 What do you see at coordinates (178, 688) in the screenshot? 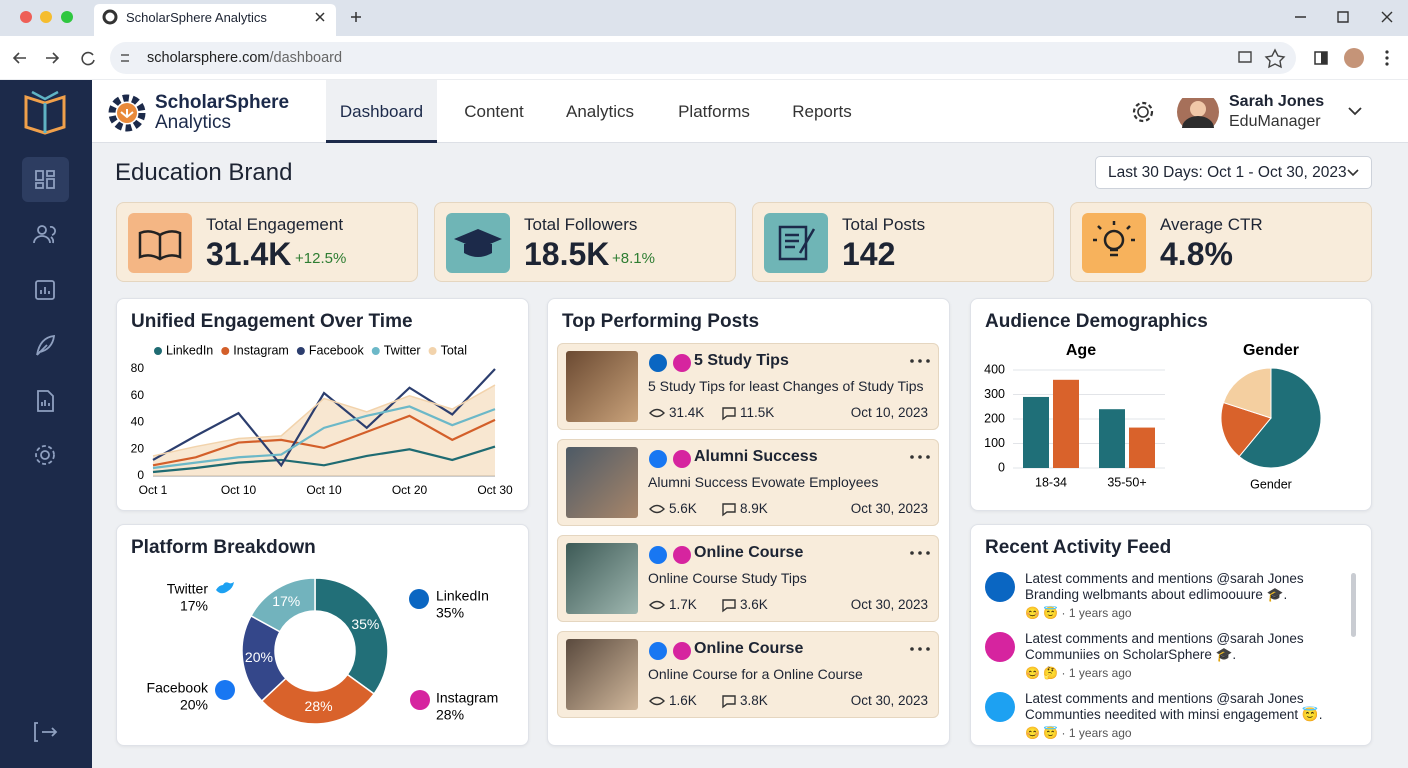
I see `category-label: Facebook` at bounding box center [178, 688].